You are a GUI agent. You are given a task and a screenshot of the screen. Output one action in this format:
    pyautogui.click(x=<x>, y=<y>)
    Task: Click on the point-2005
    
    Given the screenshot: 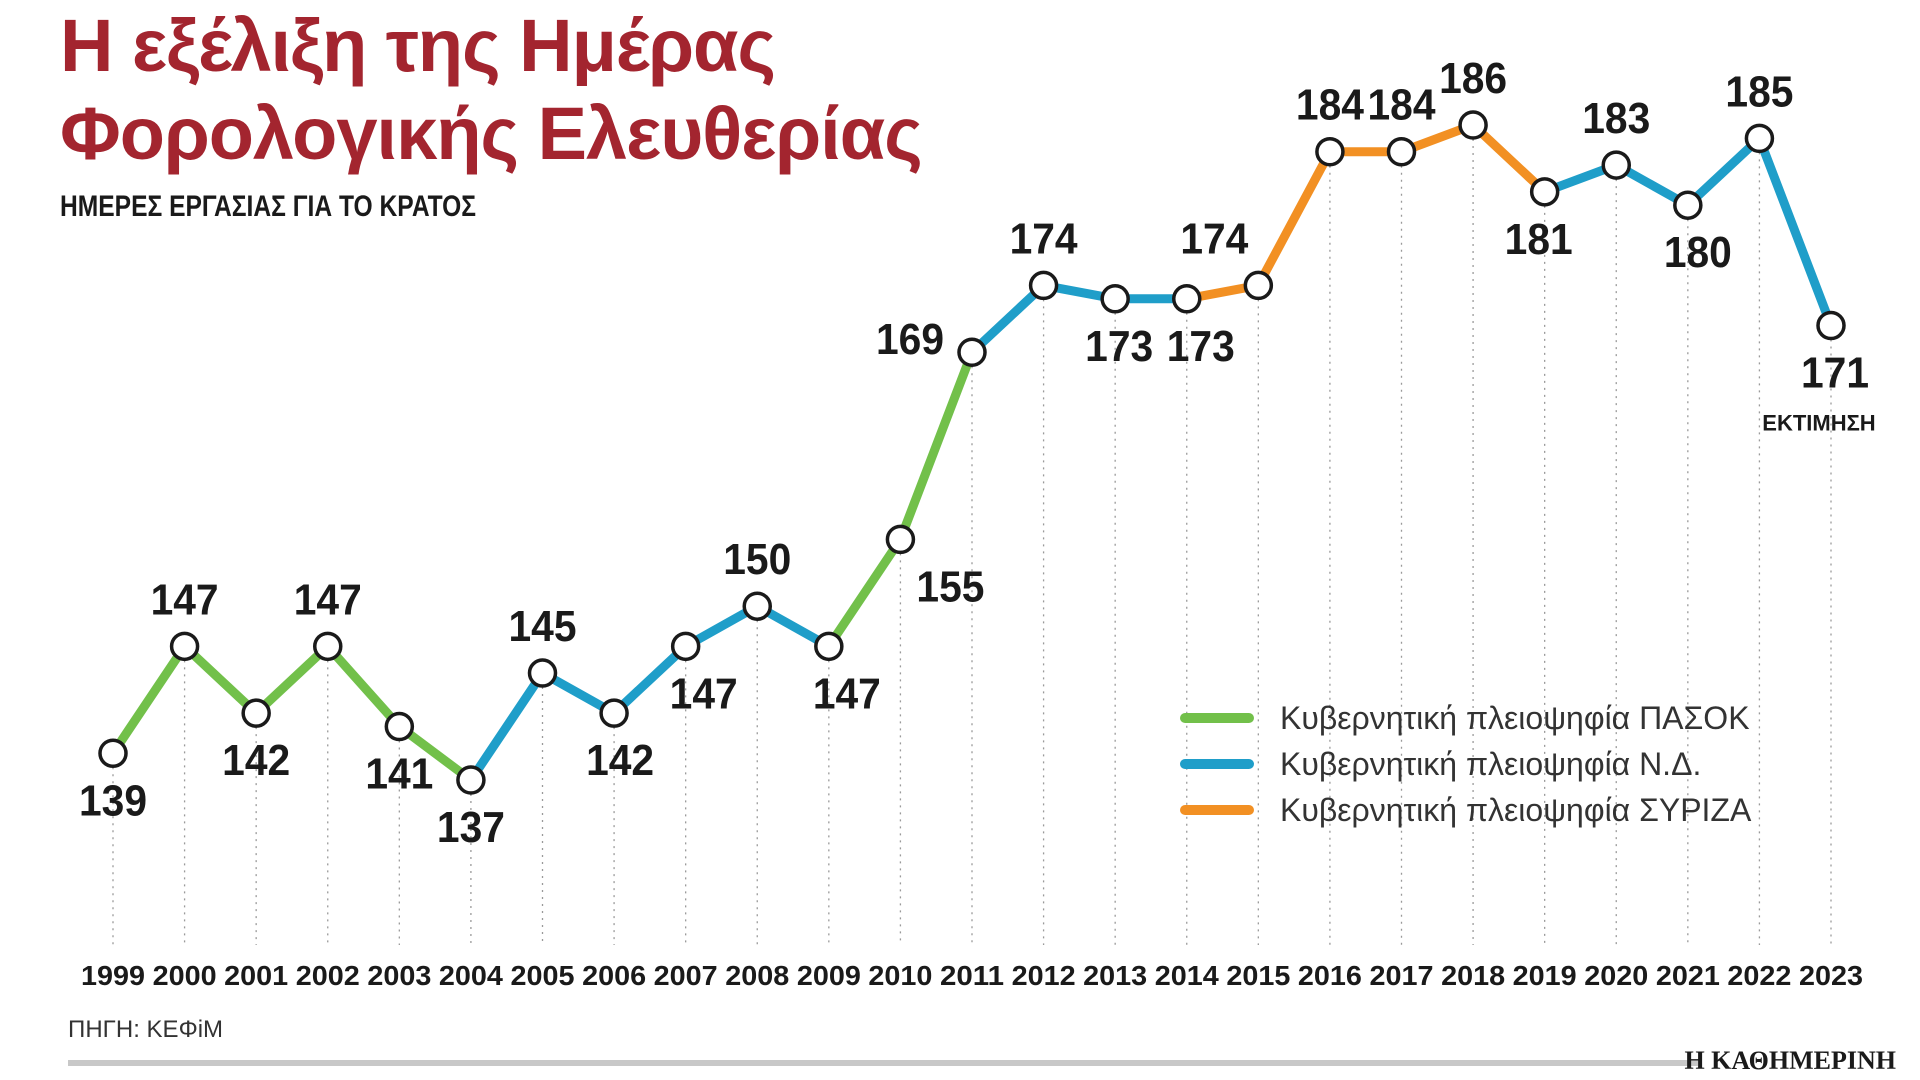 What is the action you would take?
    pyautogui.click(x=542, y=673)
    